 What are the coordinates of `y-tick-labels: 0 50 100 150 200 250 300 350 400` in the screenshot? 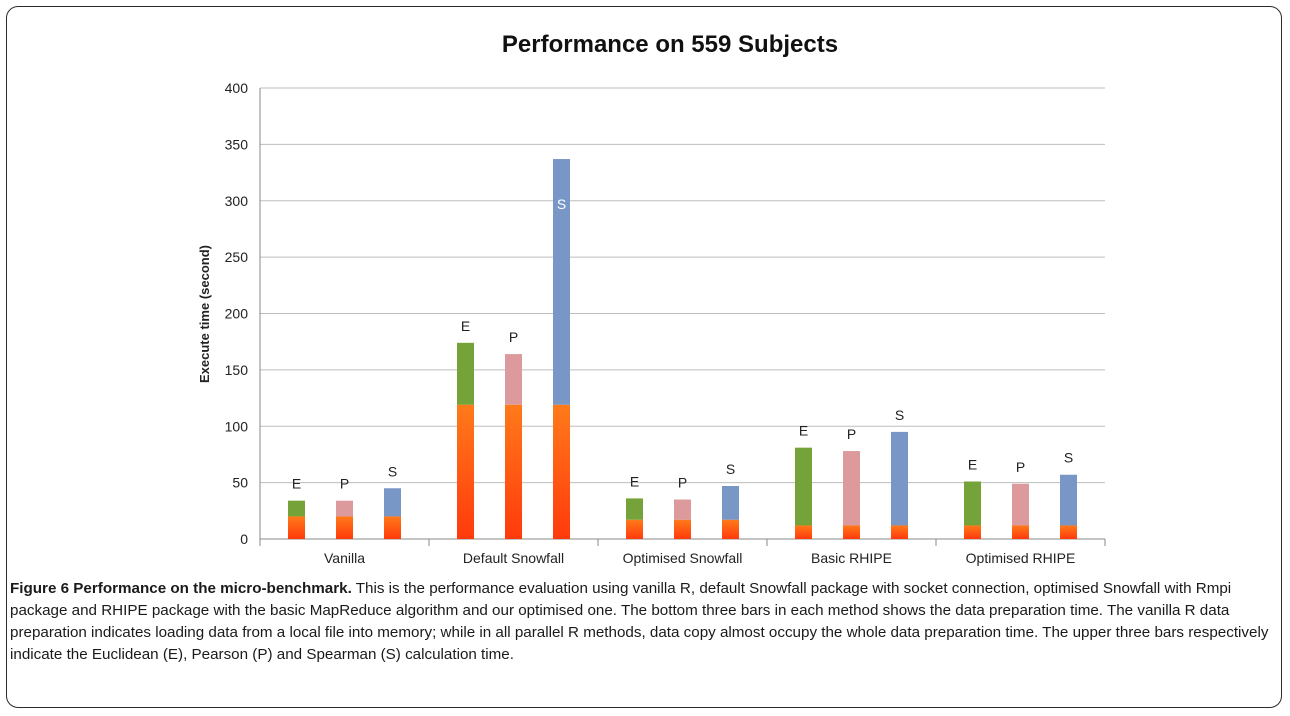 It's located at (237, 313).